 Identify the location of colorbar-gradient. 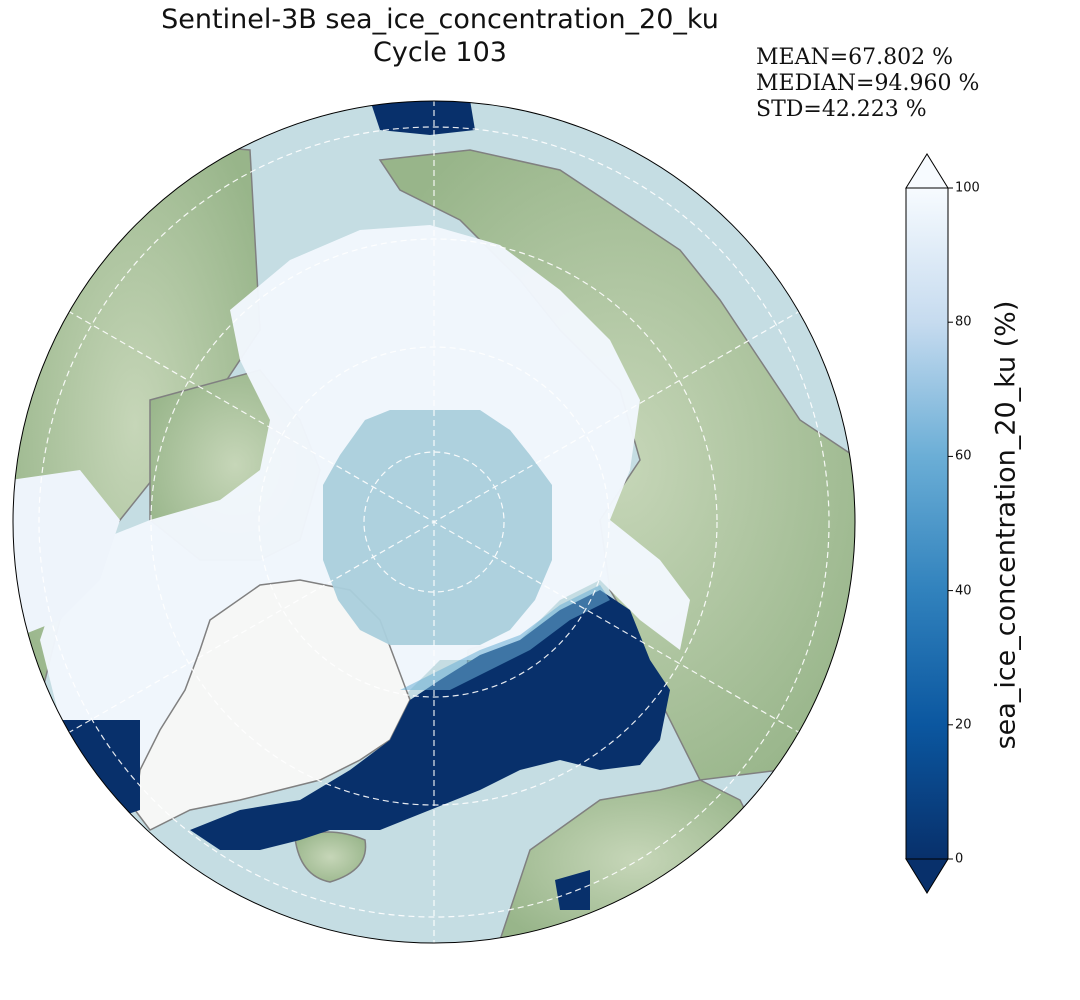
(927, 523).